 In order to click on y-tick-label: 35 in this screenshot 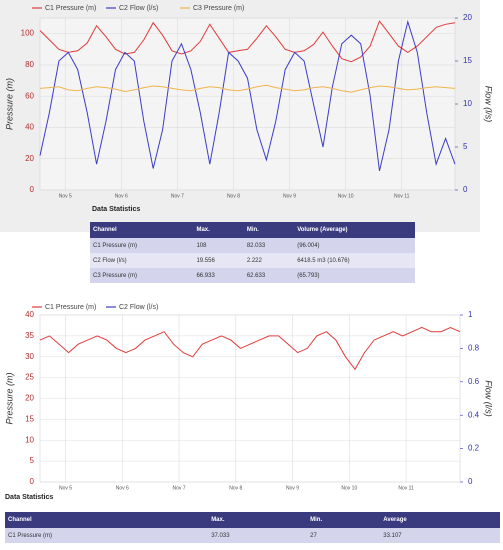, I will do `click(29, 335)`.